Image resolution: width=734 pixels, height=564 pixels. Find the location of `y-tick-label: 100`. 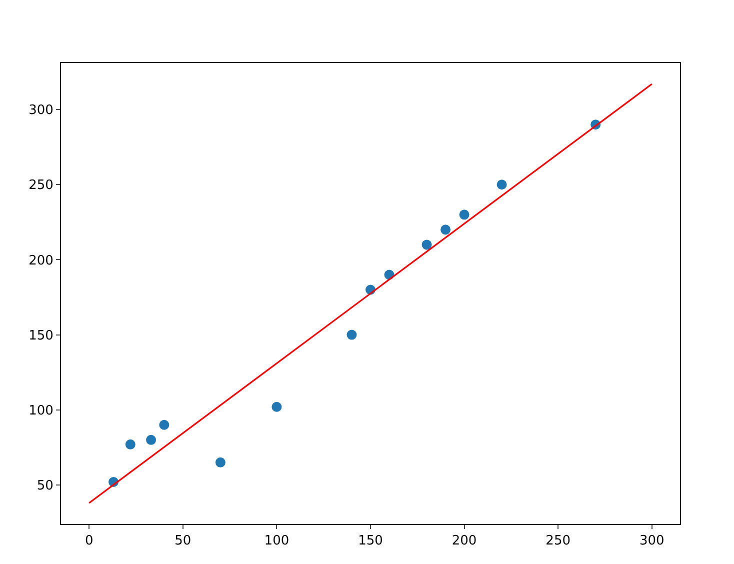

y-tick-label: 100 is located at coordinates (41, 410).